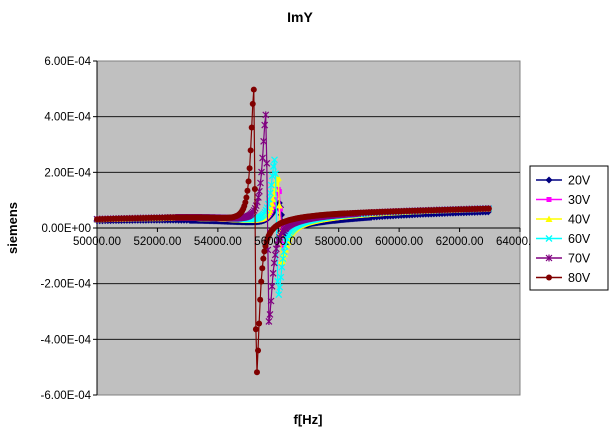  What do you see at coordinates (579, 200) in the screenshot?
I see `legend-label: 30V` at bounding box center [579, 200].